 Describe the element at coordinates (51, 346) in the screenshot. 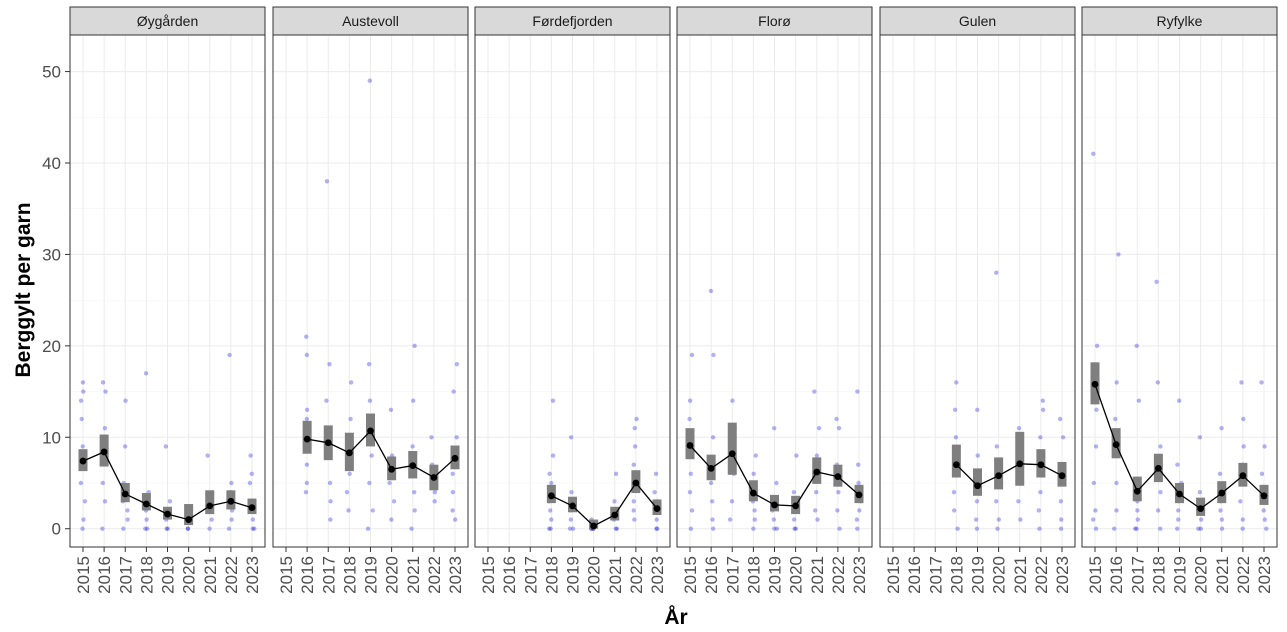

I see `y-tick-label: 20` at that location.